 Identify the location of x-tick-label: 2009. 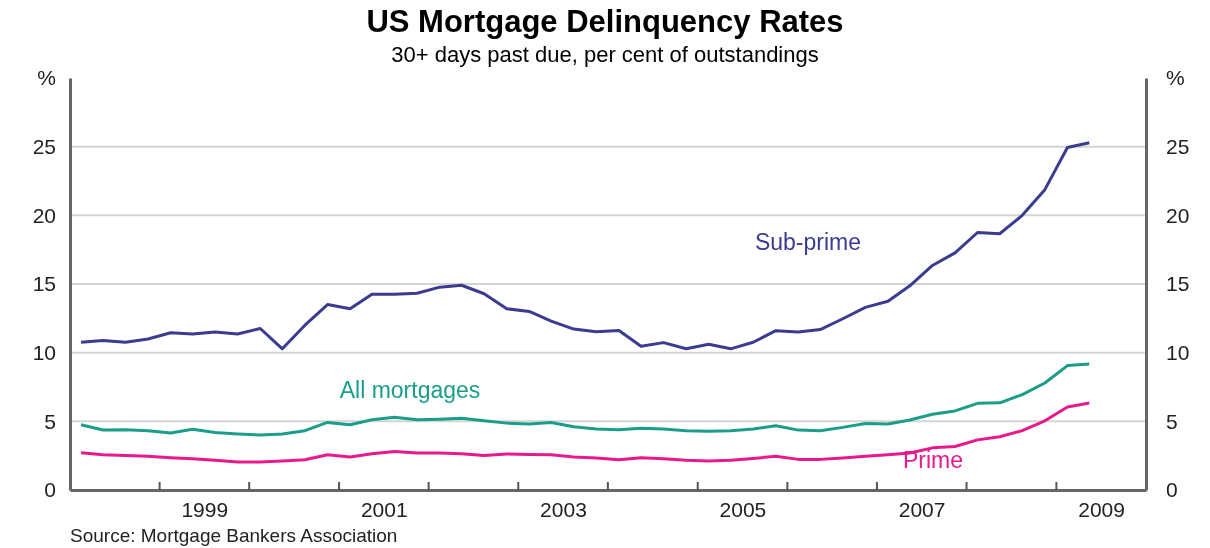
(1101, 509).